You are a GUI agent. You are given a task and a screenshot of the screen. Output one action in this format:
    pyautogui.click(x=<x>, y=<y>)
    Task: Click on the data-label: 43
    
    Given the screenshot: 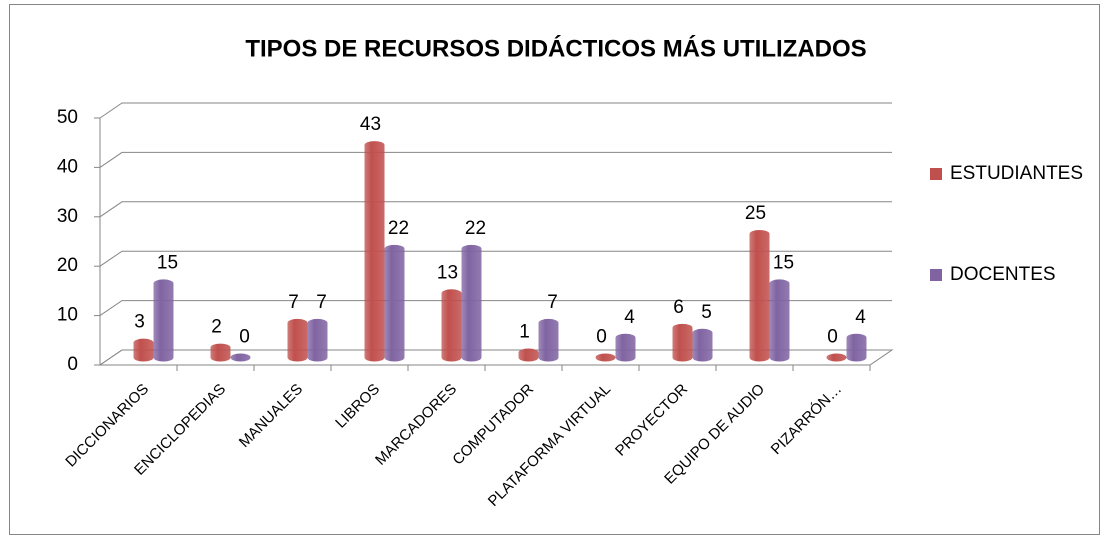 What is the action you would take?
    pyautogui.click(x=370, y=124)
    